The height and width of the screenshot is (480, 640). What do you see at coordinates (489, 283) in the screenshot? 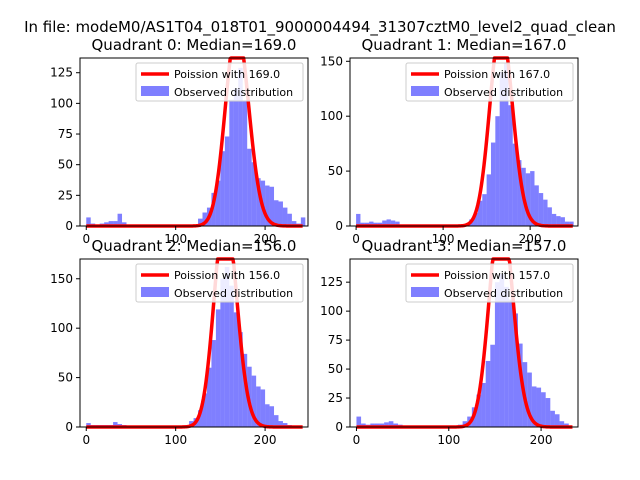
I see `legend: Poission with 157.0 Observed distribution` at bounding box center [489, 283].